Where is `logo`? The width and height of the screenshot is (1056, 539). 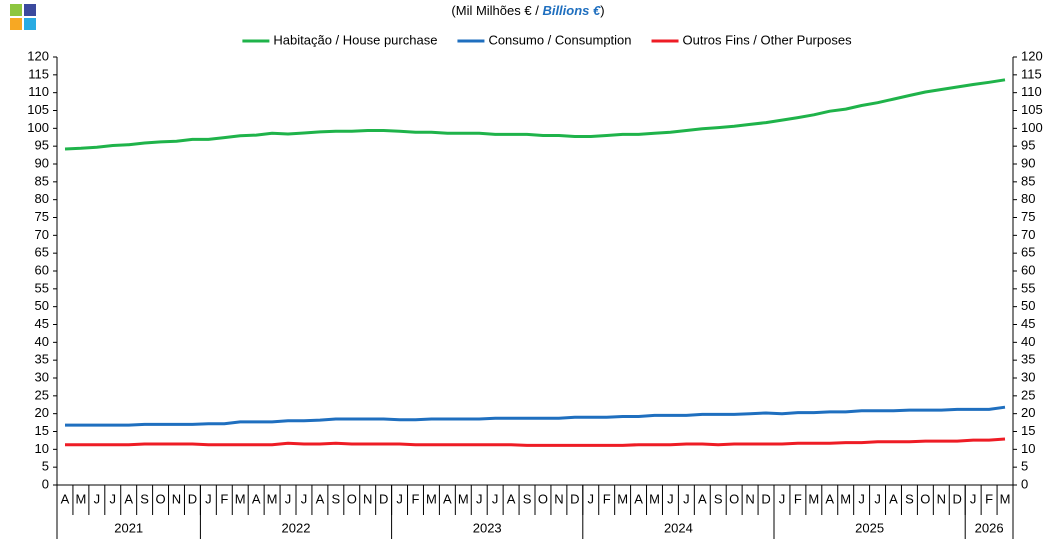 logo is located at coordinates (23, 17).